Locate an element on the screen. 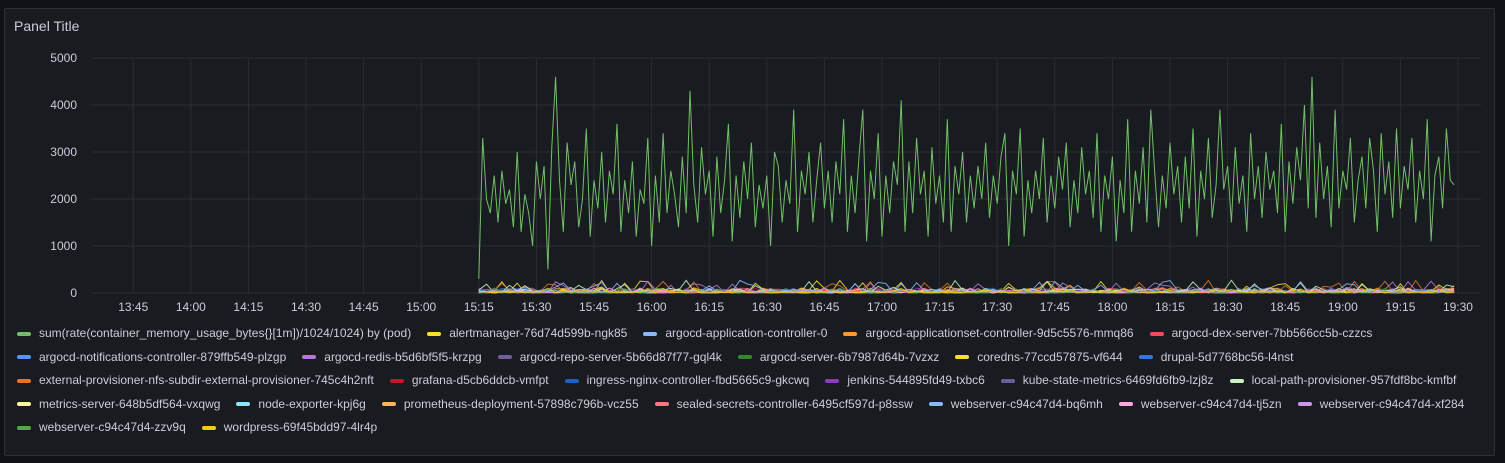 This screenshot has height=463, width=1505. legend-label: kube-state-metrics-6469fd6fb9-lzj8z is located at coordinates (1118, 380).